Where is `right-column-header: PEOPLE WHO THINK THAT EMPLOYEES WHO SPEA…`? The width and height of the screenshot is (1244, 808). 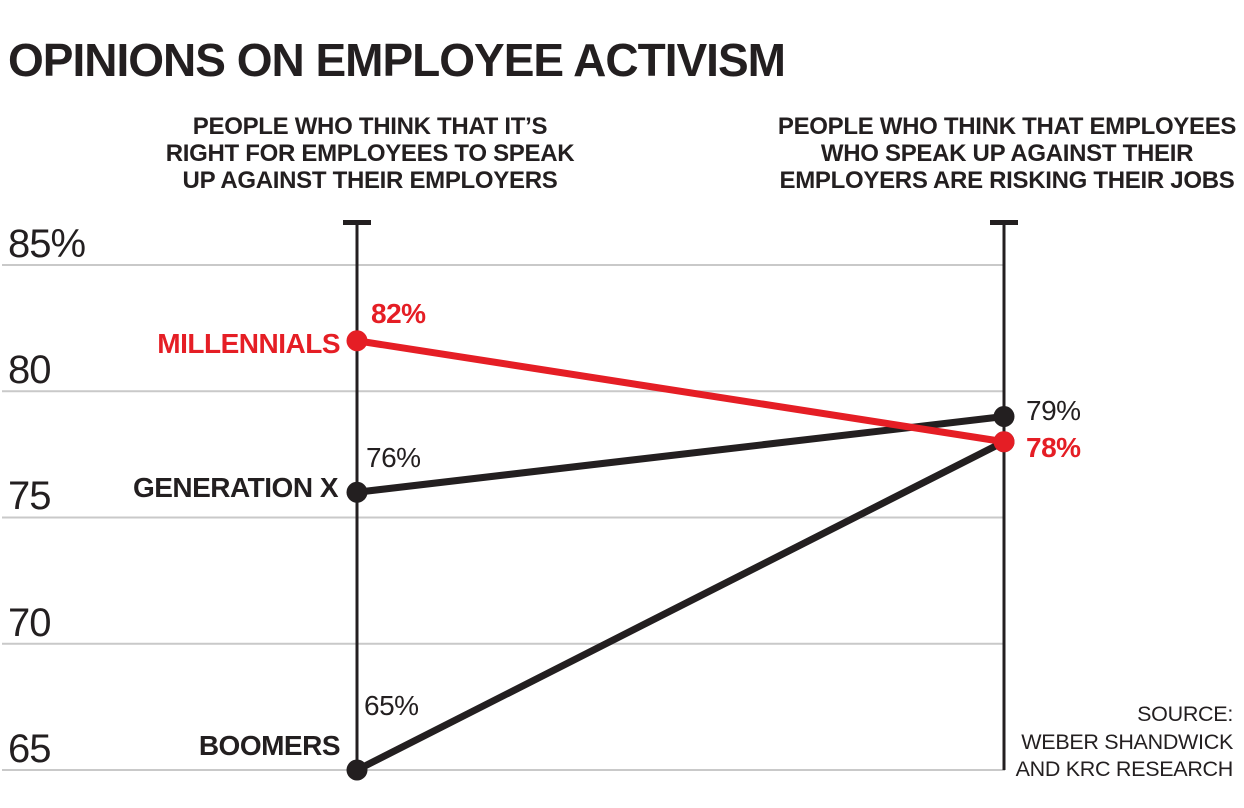
right-column-header: PEOPLE WHO THINK THAT EMPLOYEES WHO SPEA… is located at coordinates (1007, 153).